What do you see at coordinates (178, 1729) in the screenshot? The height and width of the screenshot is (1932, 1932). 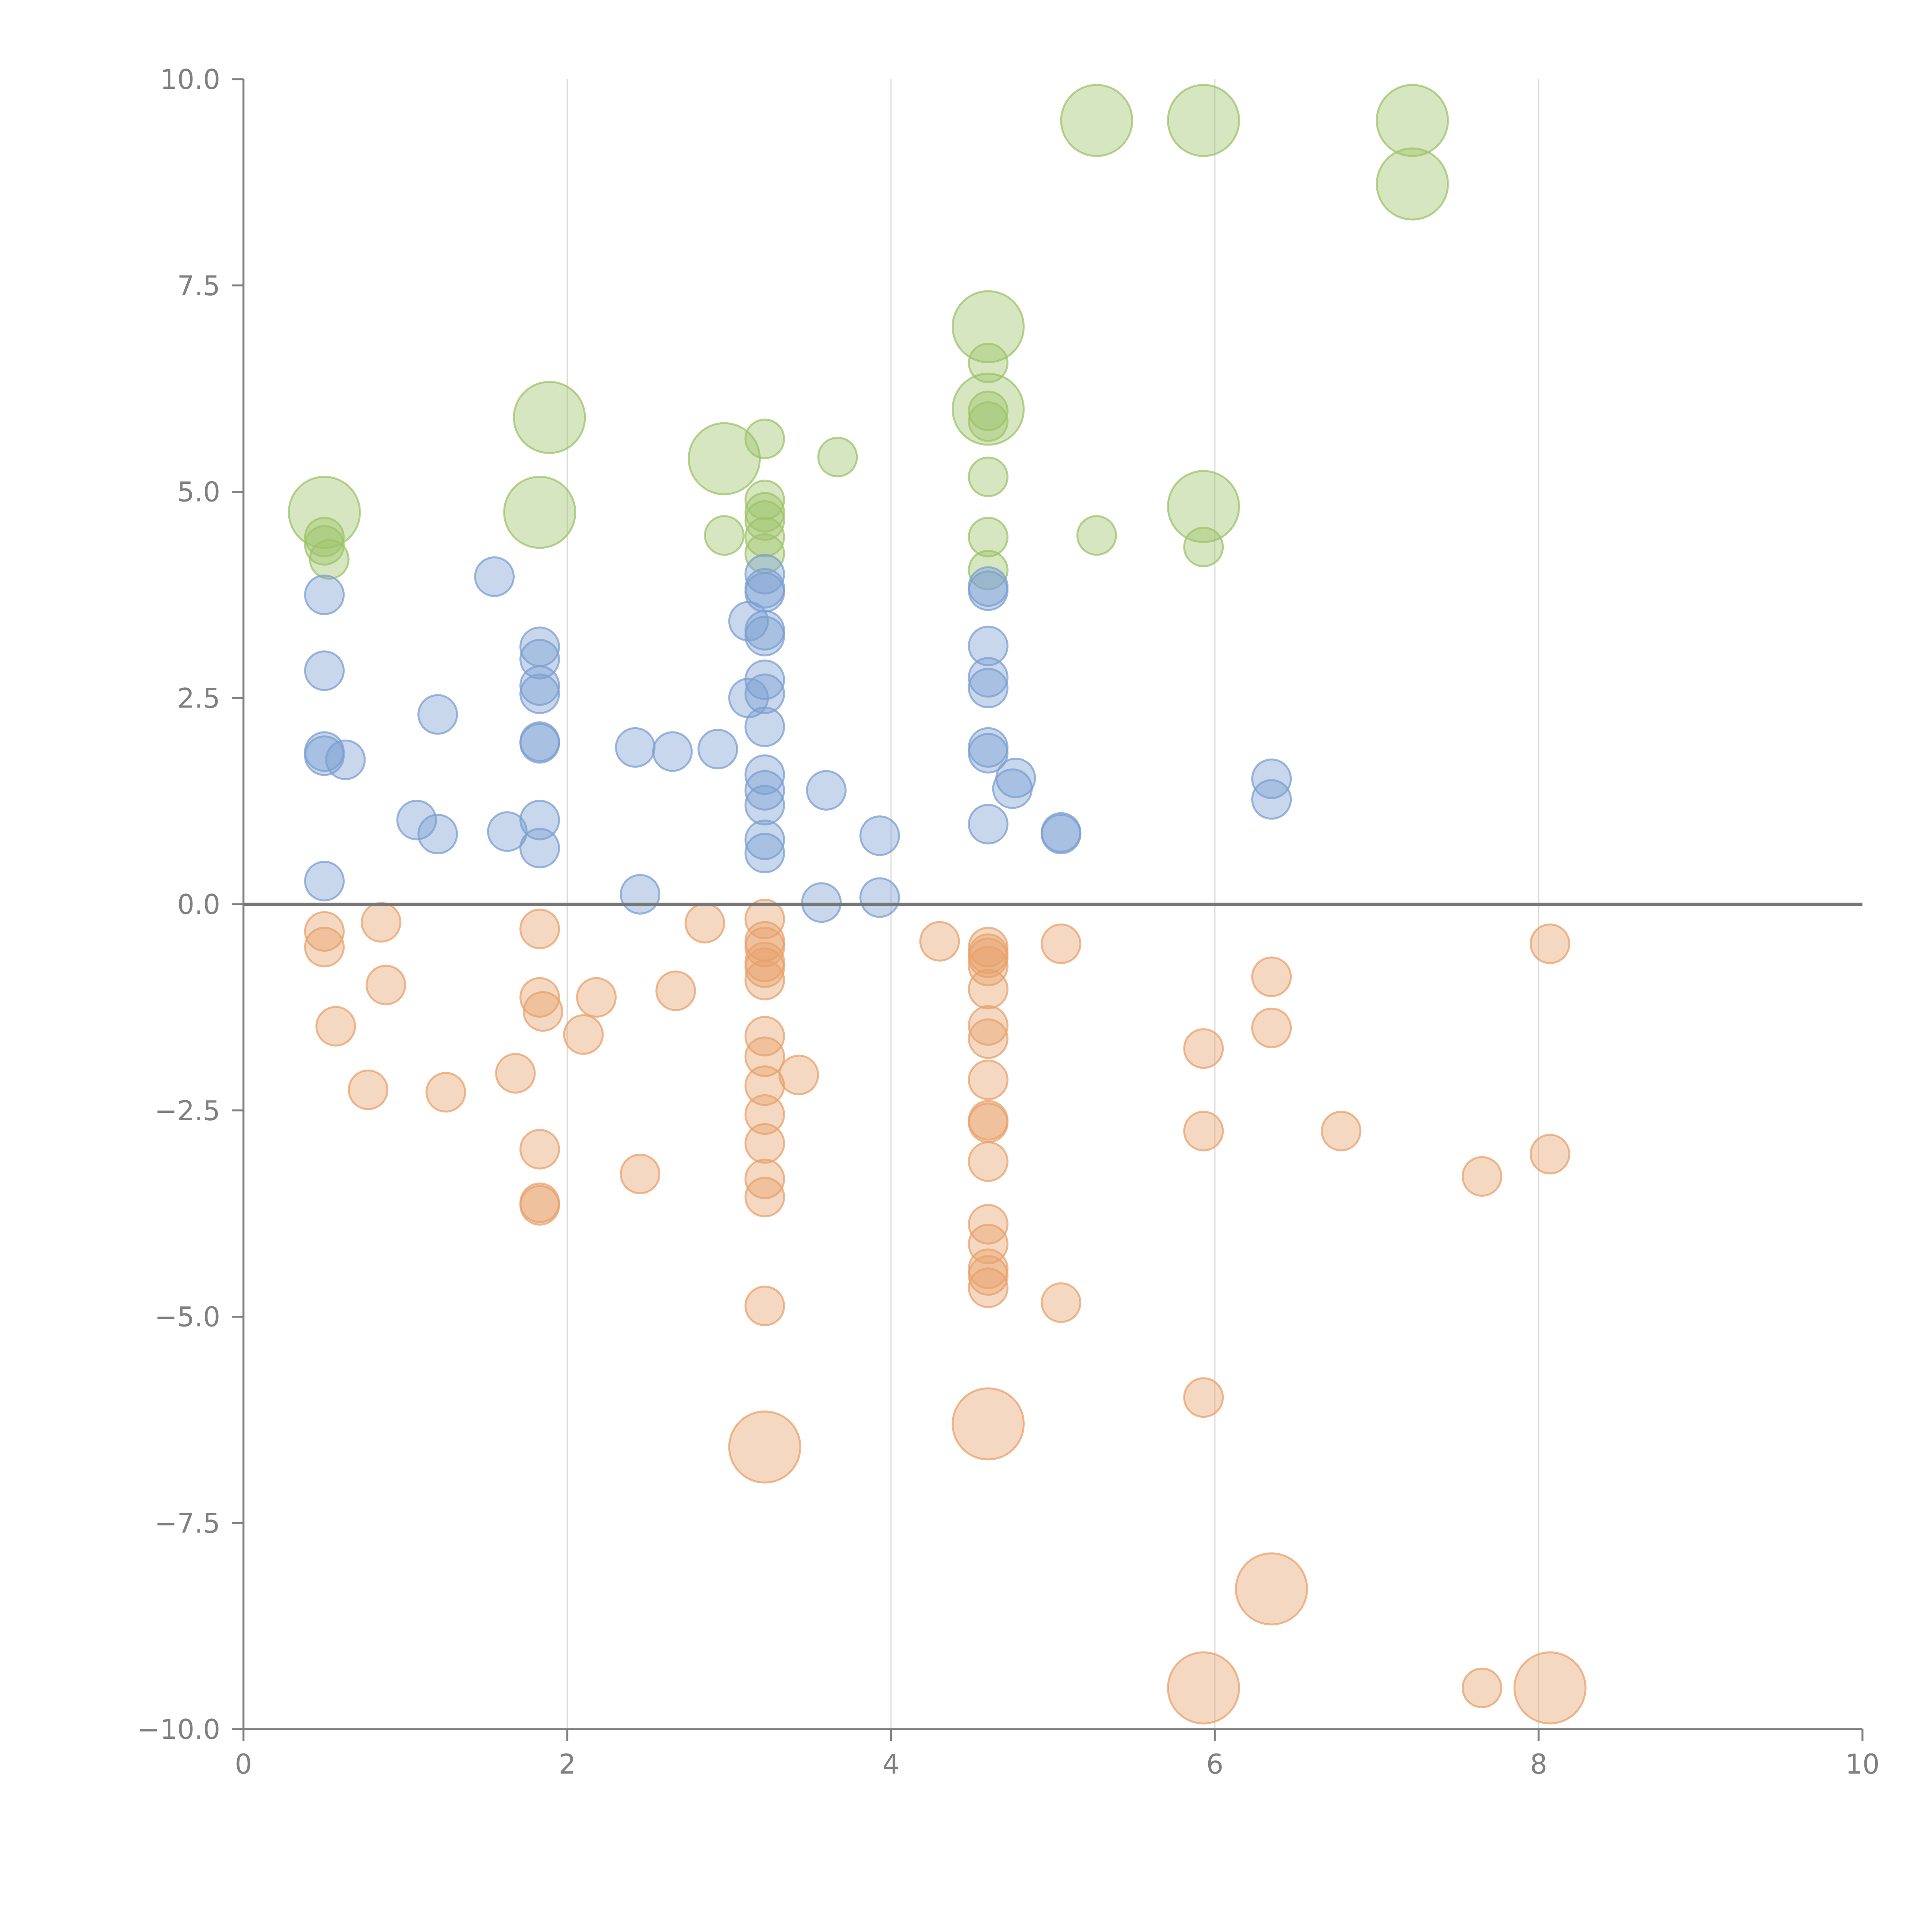 I see `y-tick-label-8: −10.0` at bounding box center [178, 1729].